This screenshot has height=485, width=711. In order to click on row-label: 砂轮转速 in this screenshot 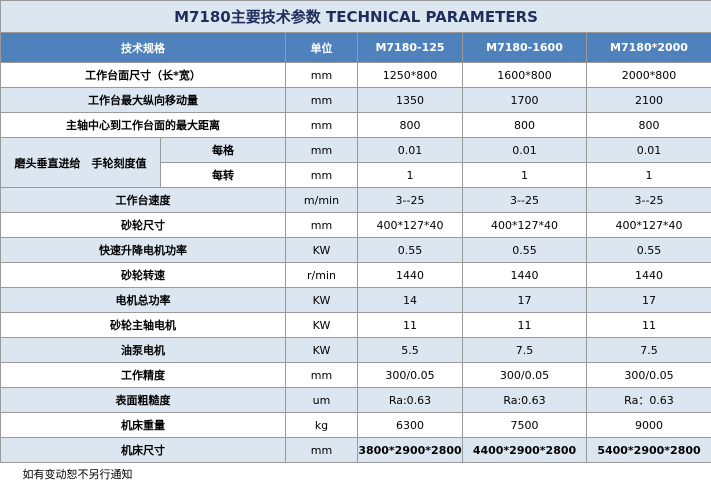, I will do `click(143, 275)`.